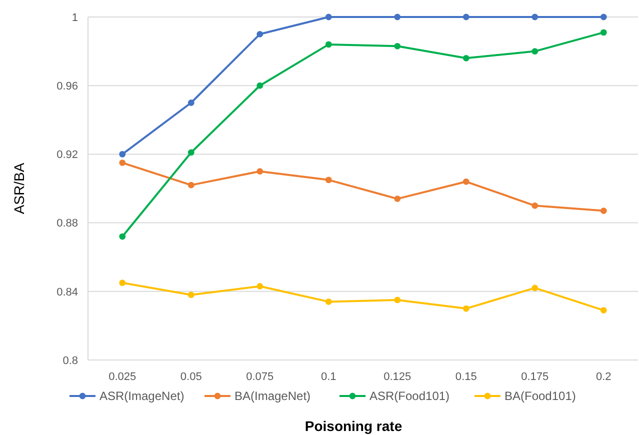  Describe the element at coordinates (122, 377) in the screenshot. I see `x-tick-label: 0.025` at that location.